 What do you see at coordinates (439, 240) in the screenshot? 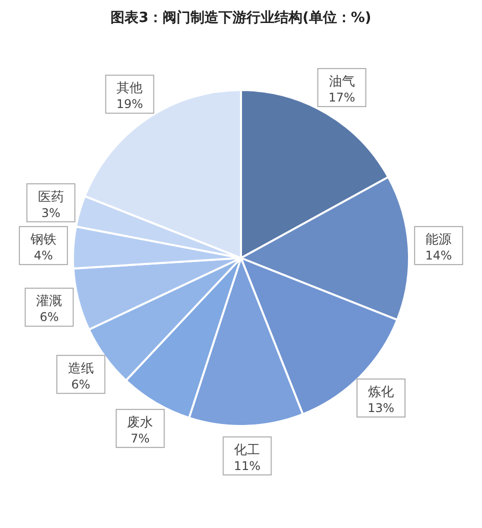
I see `slice-label: 能源` at bounding box center [439, 240].